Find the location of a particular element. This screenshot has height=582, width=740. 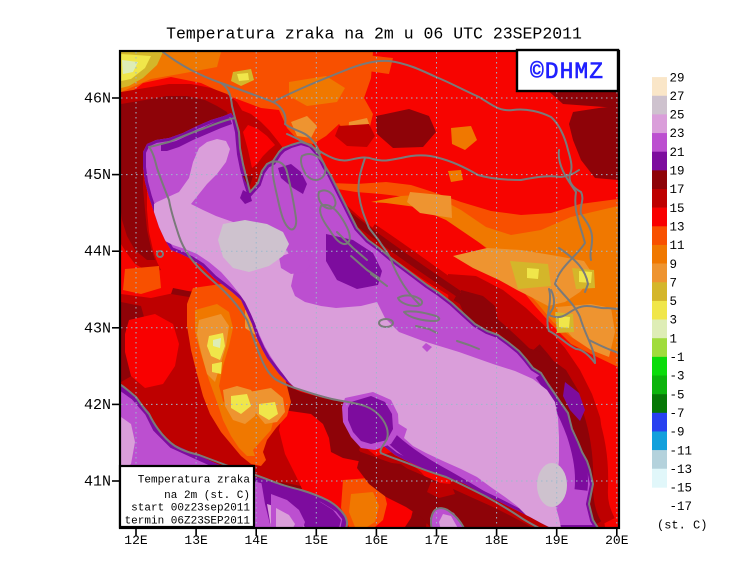

svg-text: 25 is located at coordinates (677, 116).